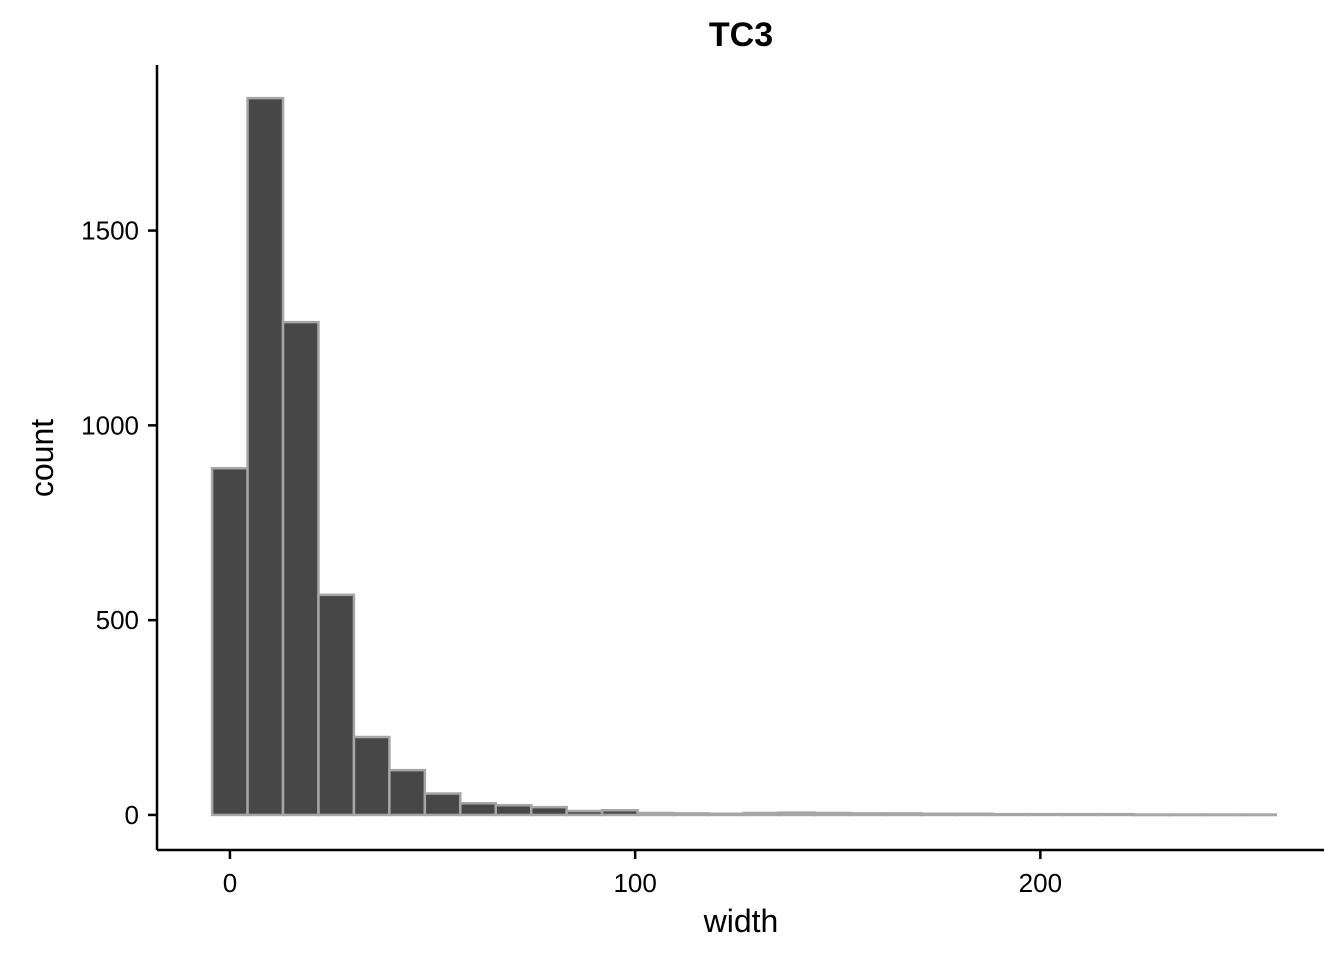 The image size is (1344, 960). What do you see at coordinates (741, 35) in the screenshot?
I see `chart-title: TC3` at bounding box center [741, 35].